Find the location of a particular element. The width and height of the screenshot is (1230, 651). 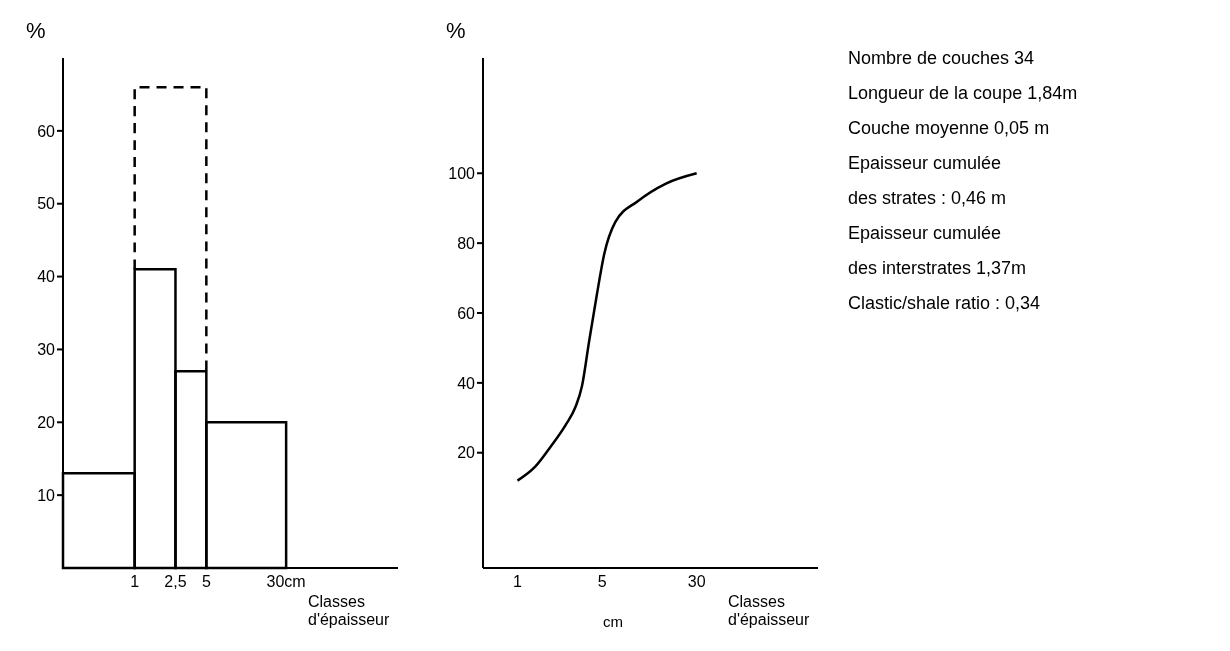

text: des strates : 0,46 m is located at coordinates (928, 198).